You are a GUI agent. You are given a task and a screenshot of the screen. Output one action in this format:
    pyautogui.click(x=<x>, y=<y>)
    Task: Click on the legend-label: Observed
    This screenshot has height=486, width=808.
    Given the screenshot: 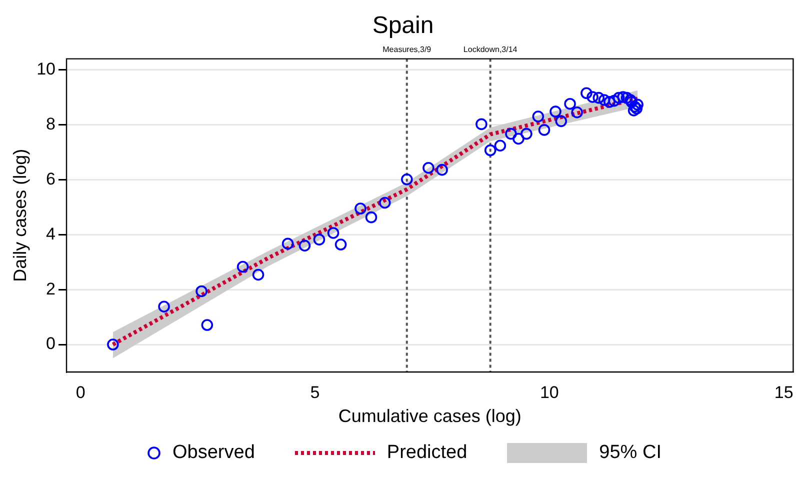 What is the action you would take?
    pyautogui.click(x=213, y=453)
    